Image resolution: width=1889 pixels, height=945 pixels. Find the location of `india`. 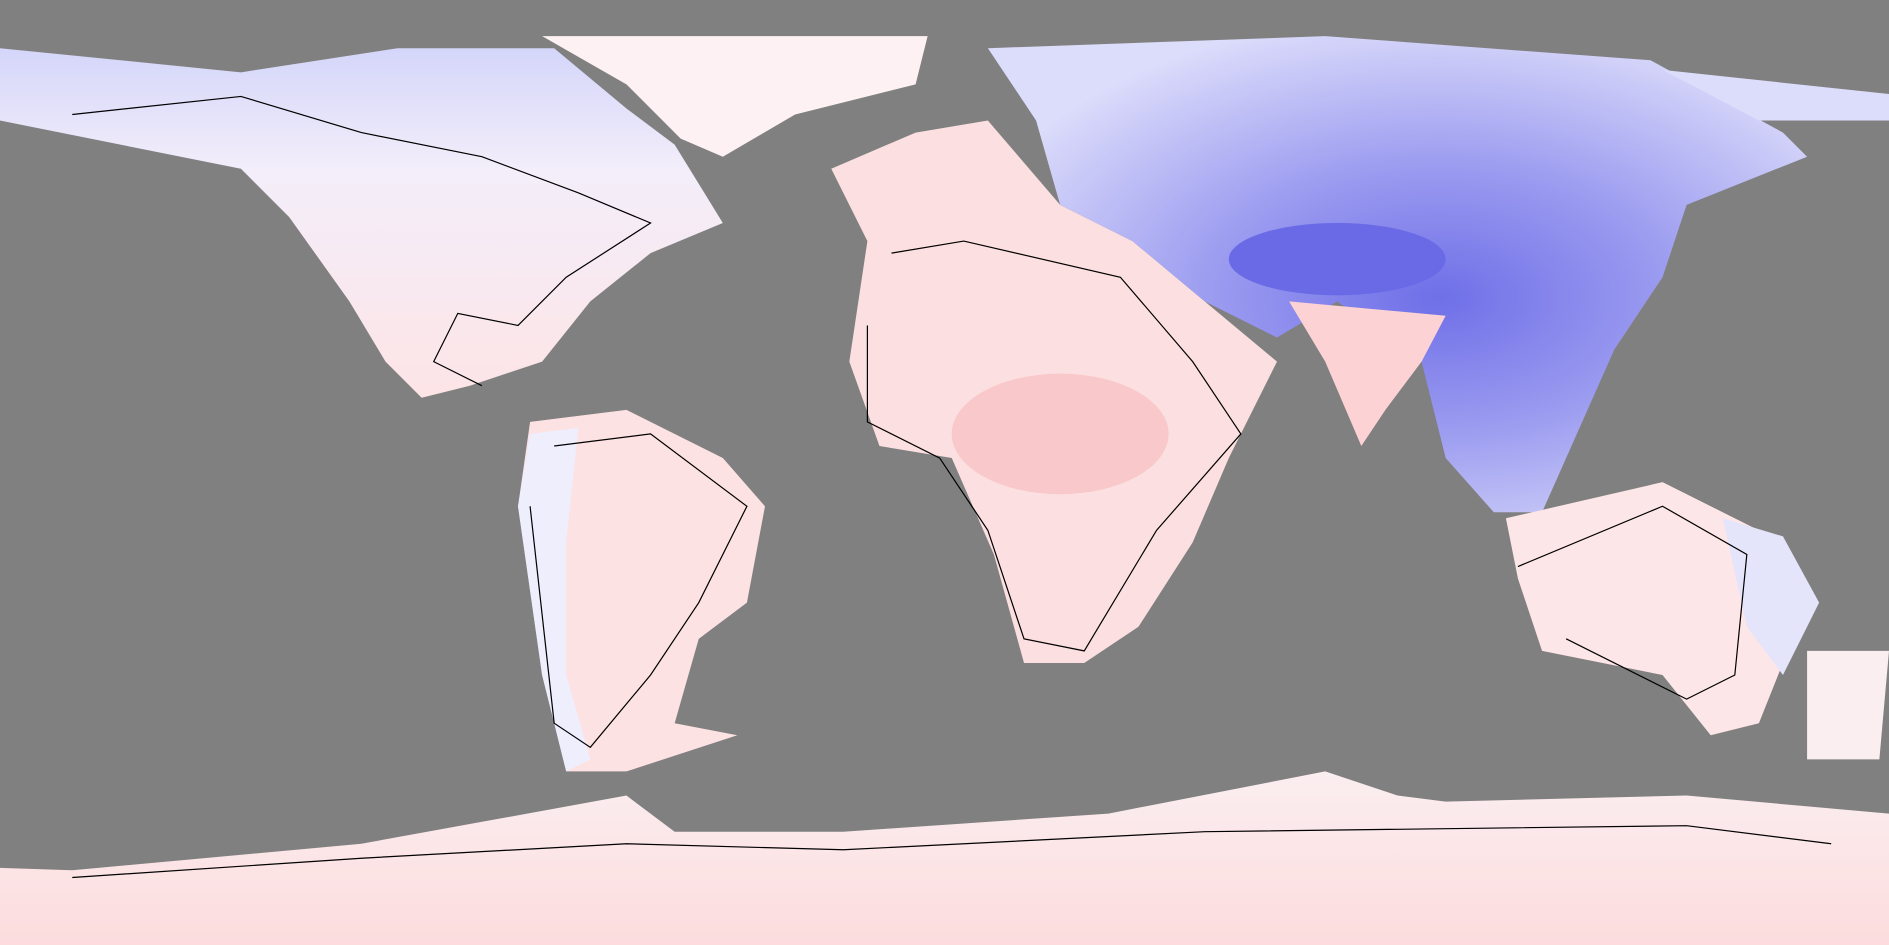

india is located at coordinates (1367, 373).